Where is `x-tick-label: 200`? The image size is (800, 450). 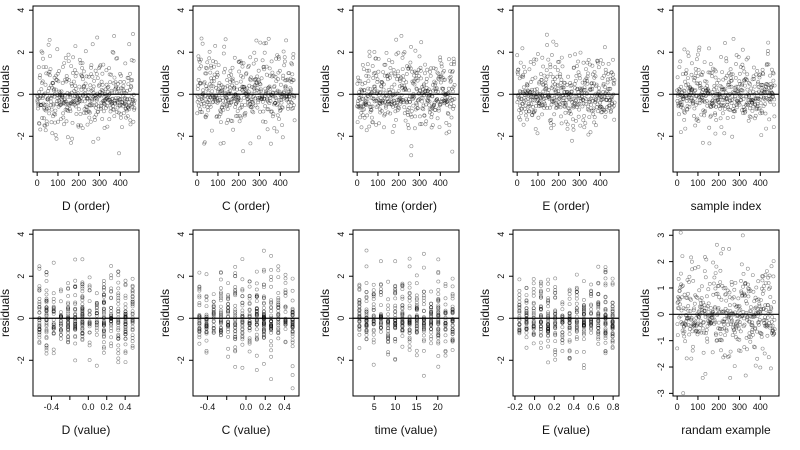
x-tick-label: 200 is located at coordinates (78, 183).